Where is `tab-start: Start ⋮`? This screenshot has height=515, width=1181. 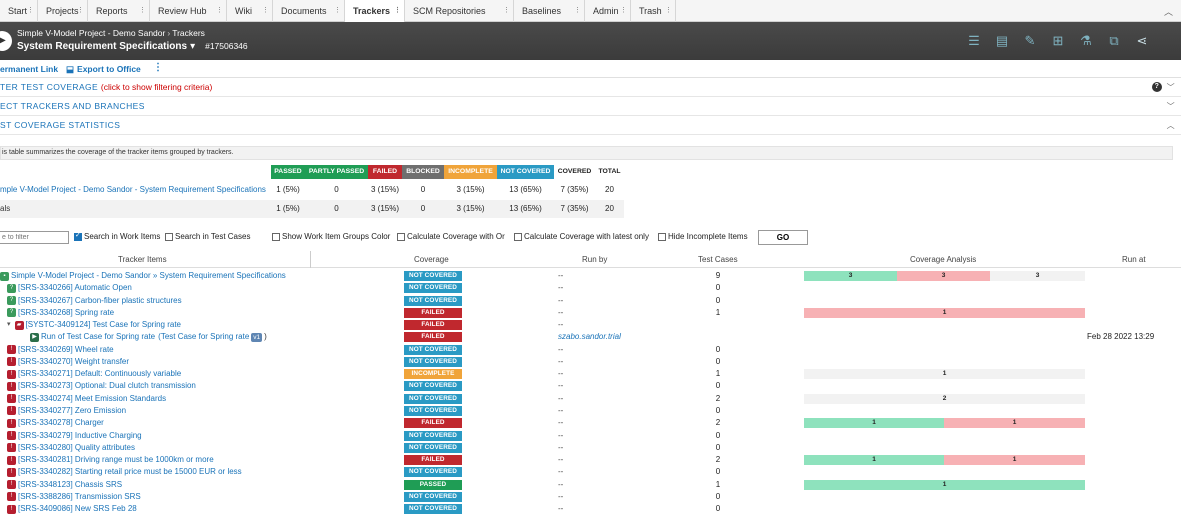
tab-start: Start ⋮ is located at coordinates (19, 11).